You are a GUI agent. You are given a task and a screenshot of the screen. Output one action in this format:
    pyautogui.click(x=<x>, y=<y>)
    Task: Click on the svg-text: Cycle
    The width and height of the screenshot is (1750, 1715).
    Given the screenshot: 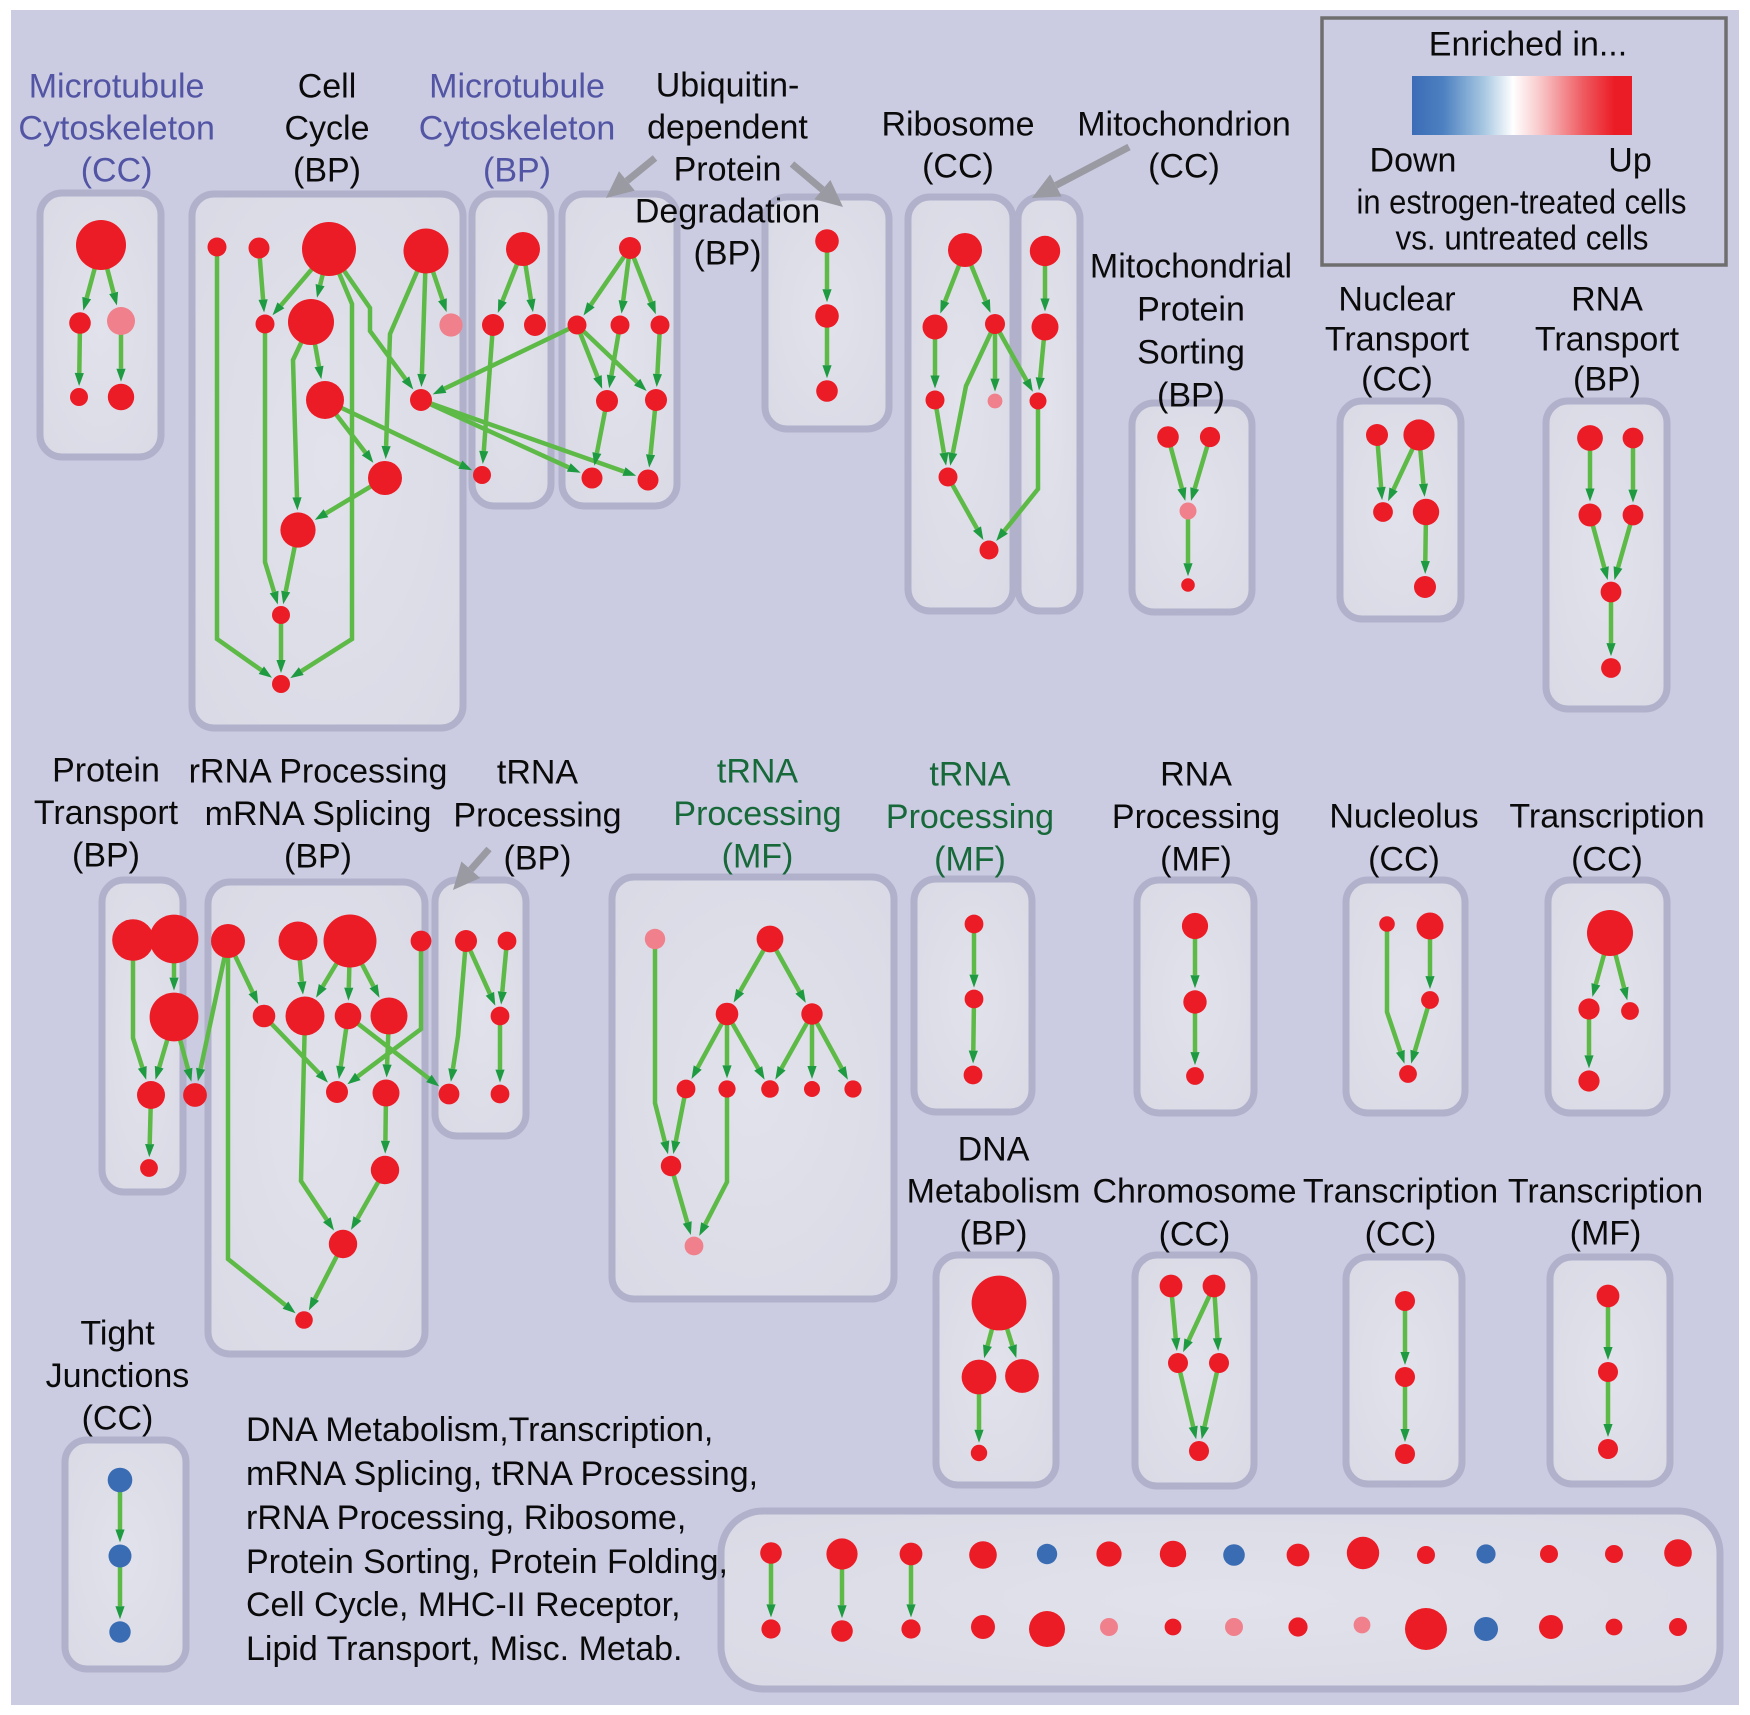 What is the action you would take?
    pyautogui.click(x=326, y=129)
    